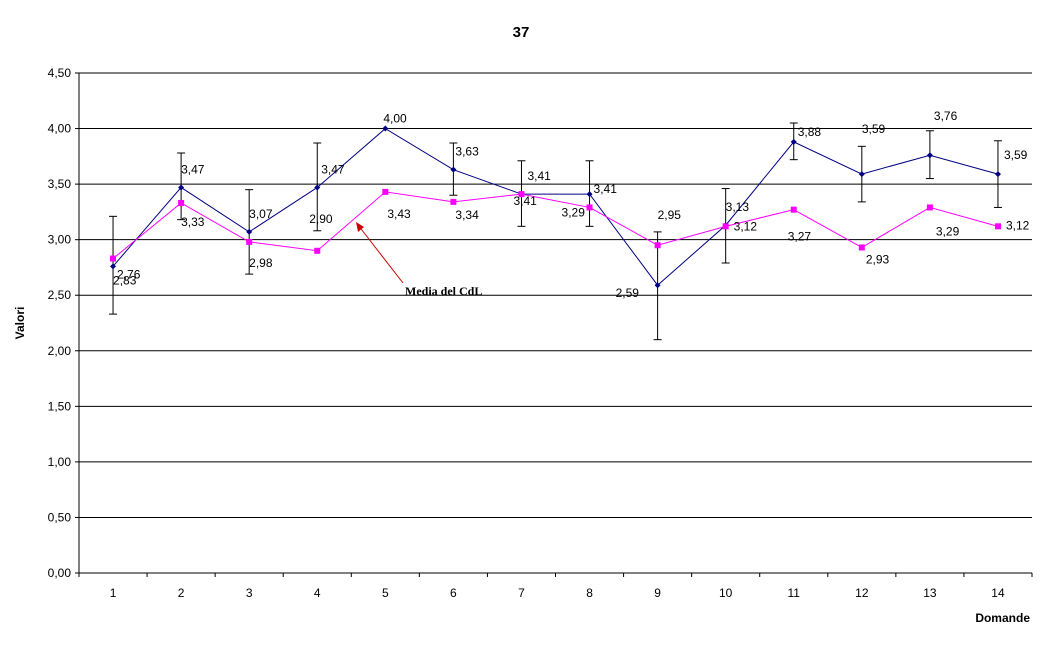 This screenshot has height=648, width=1046. What do you see at coordinates (60, 406) in the screenshot?
I see `y-tick-label: 1,50` at bounding box center [60, 406].